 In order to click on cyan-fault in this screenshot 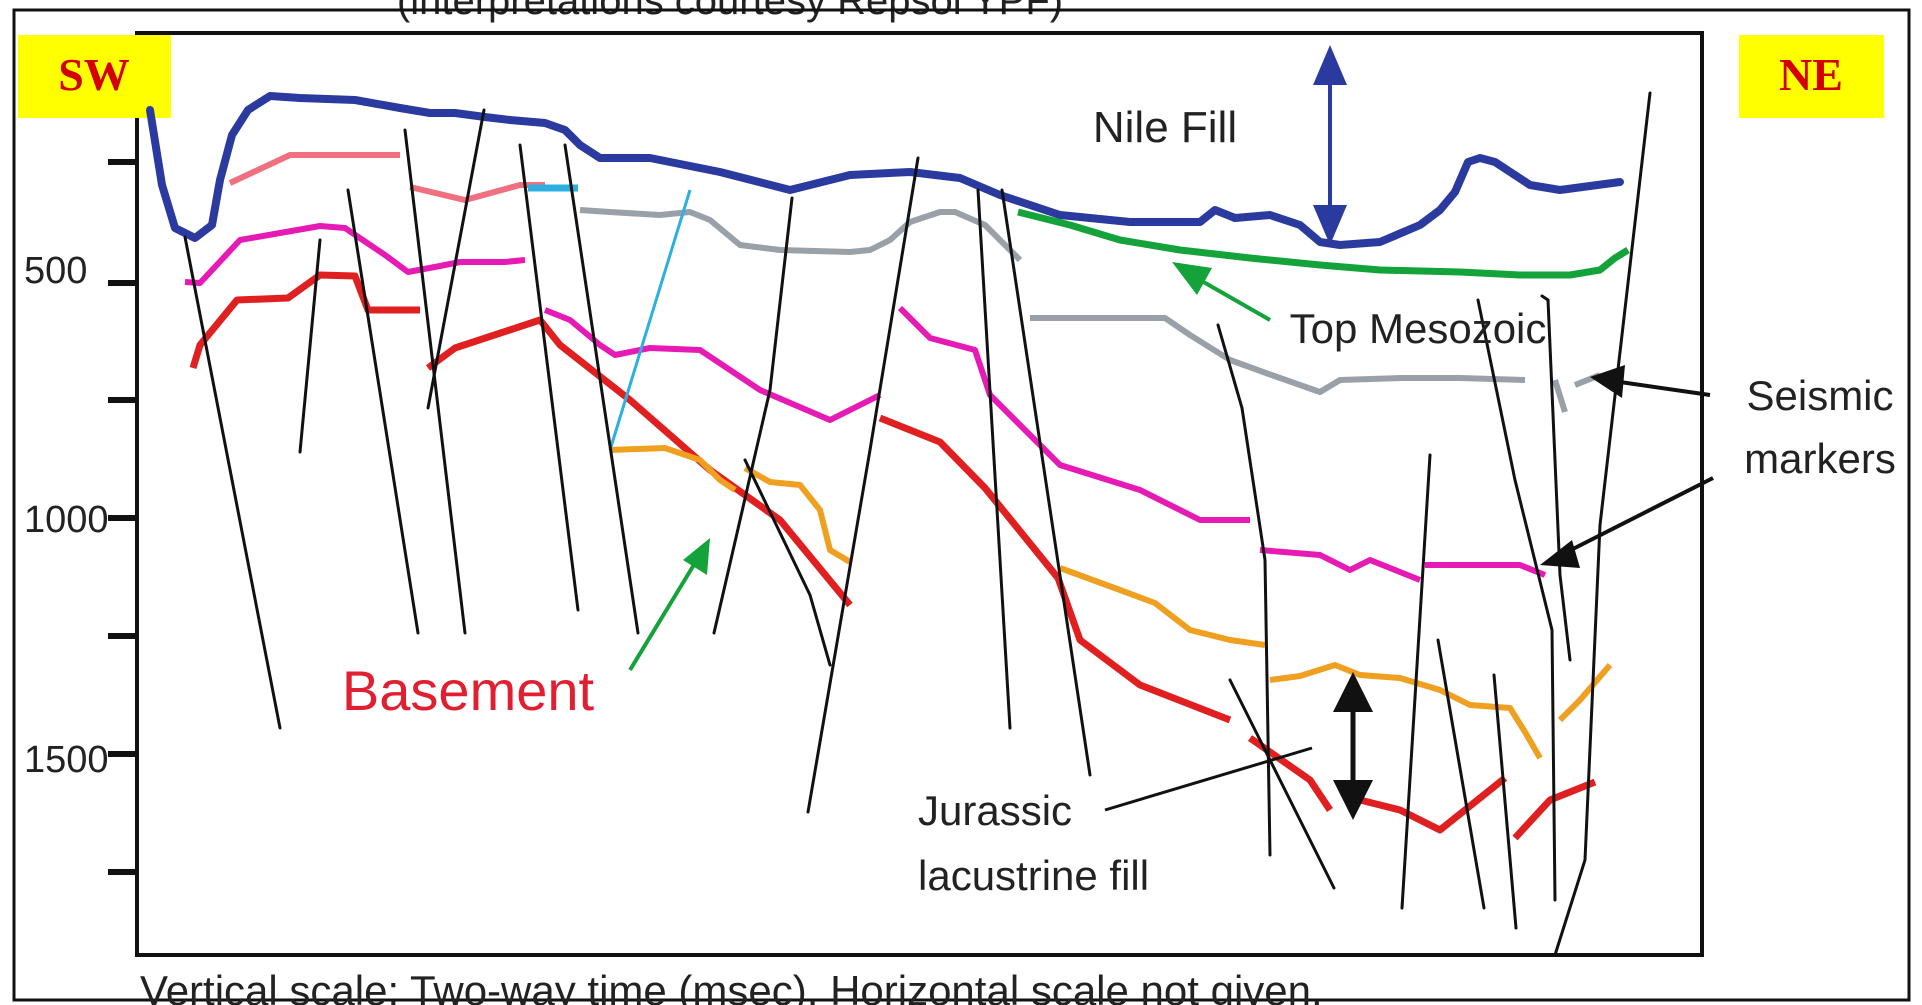, I will do `click(650, 320)`.